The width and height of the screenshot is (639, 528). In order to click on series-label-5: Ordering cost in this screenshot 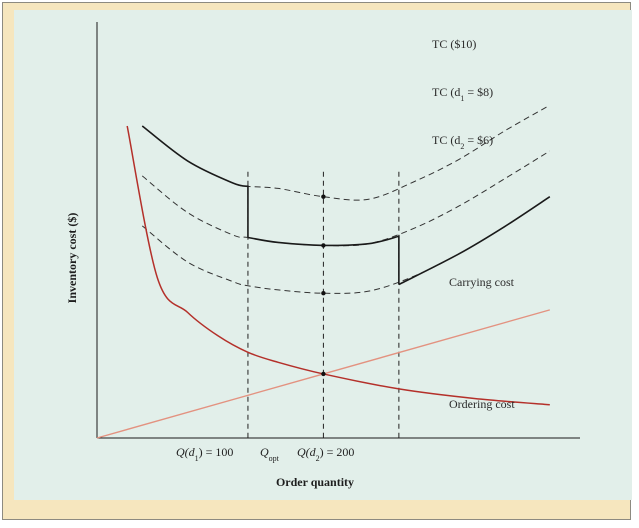, I will do `click(482, 404)`.